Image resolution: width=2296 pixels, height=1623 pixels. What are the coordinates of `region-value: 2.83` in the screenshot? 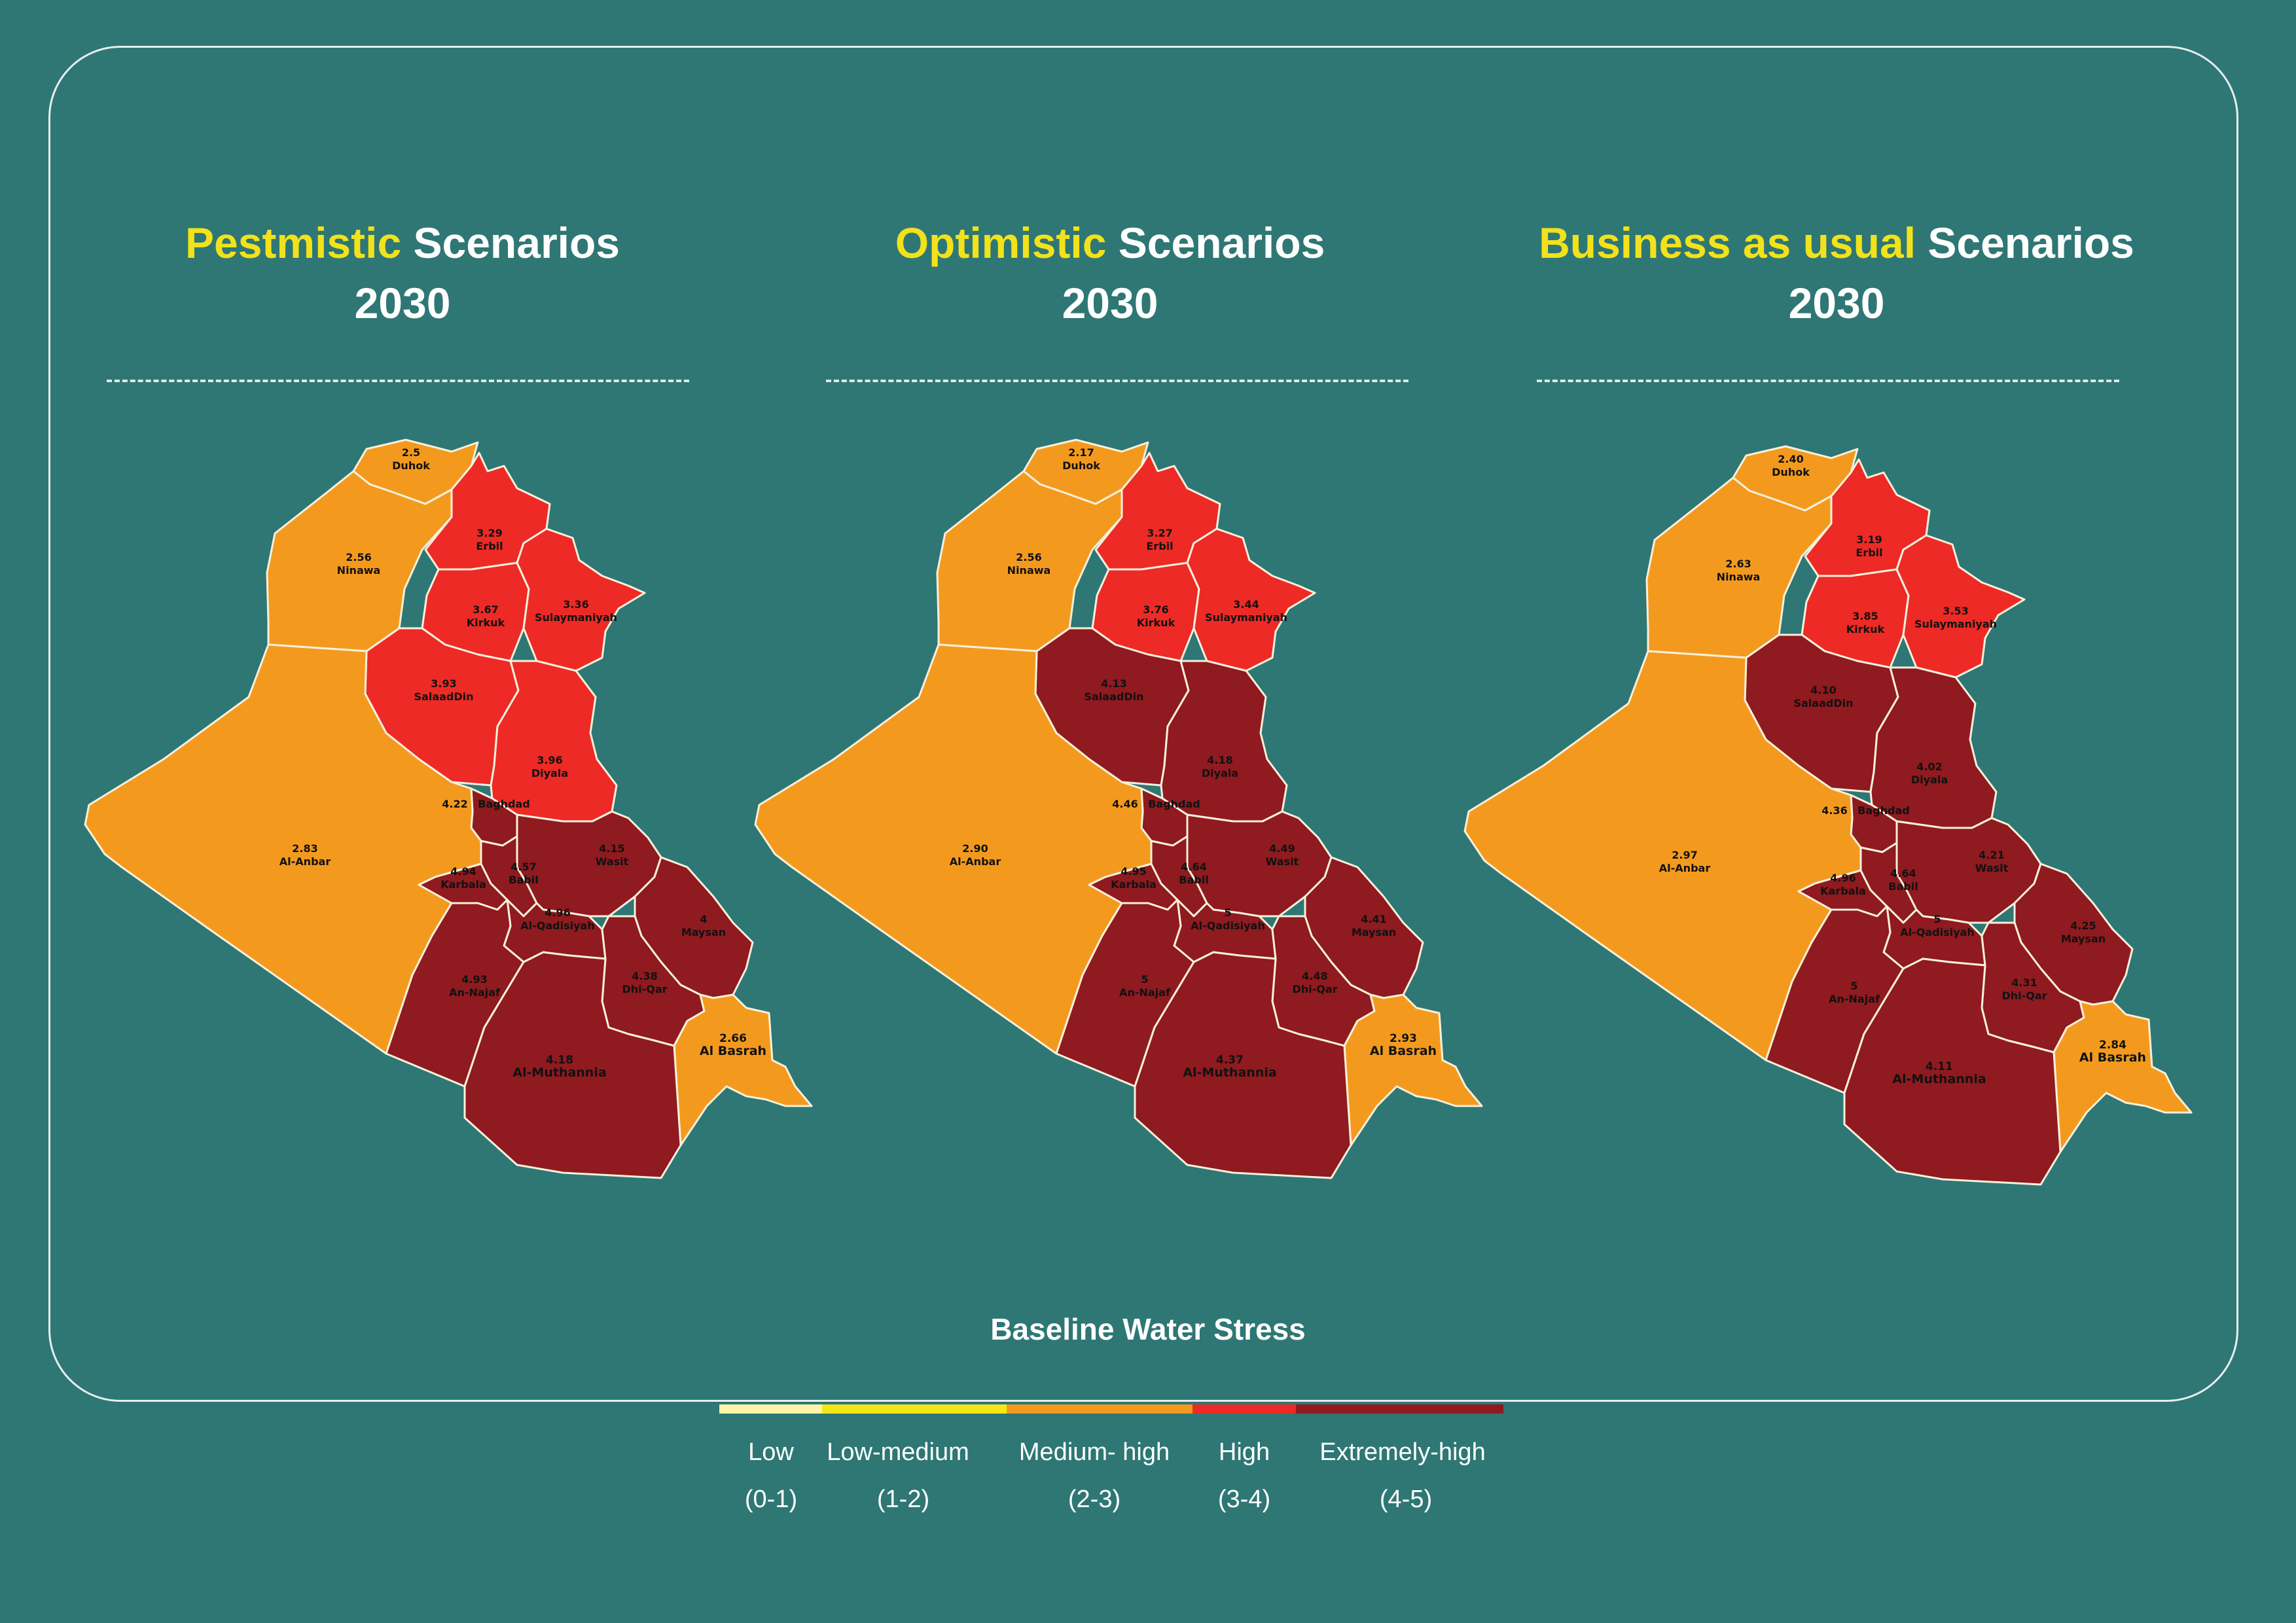 It's located at (304, 849).